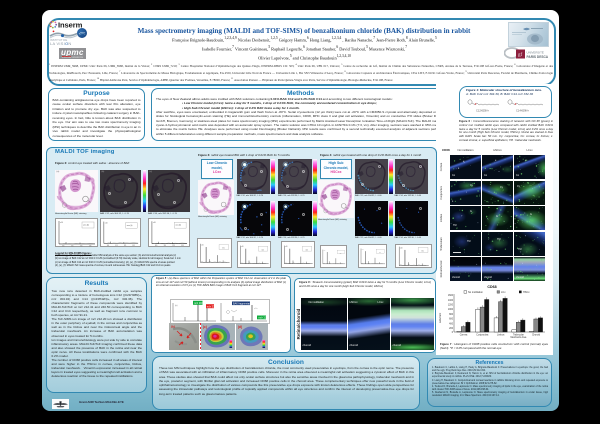 The height and width of the screenshot is (424, 600). Describe the element at coordinates (173, 326) in the screenshot. I see `svg-text: (b)` at that location.